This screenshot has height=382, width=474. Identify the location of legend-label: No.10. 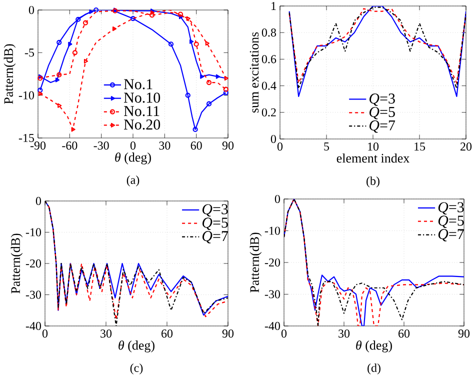
(142, 97).